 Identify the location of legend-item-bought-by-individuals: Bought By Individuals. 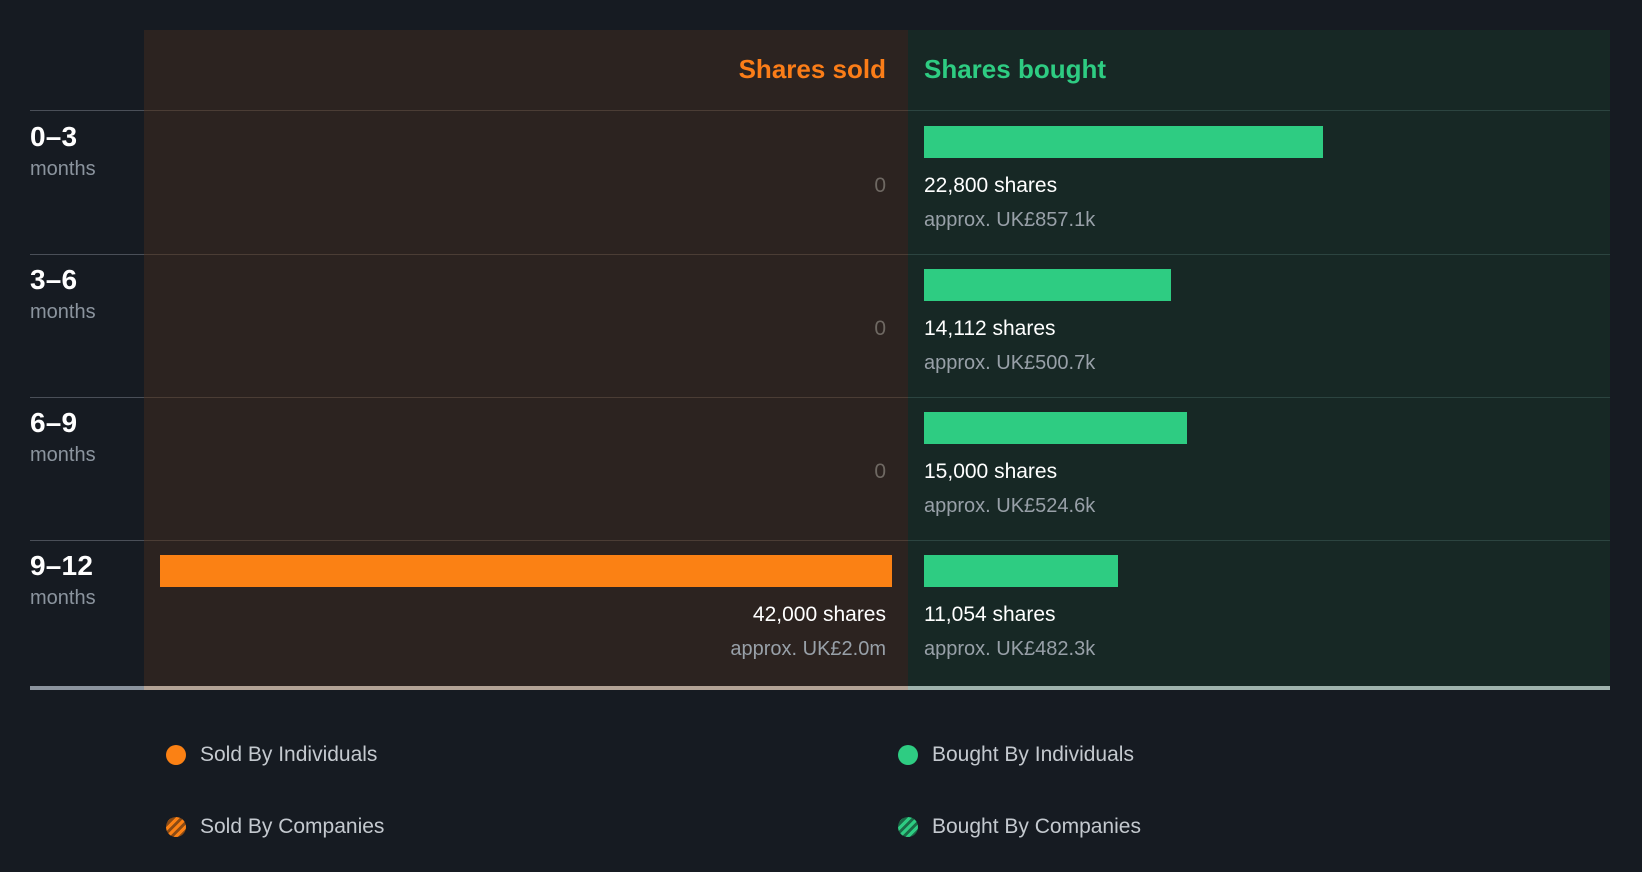
(1016, 755).